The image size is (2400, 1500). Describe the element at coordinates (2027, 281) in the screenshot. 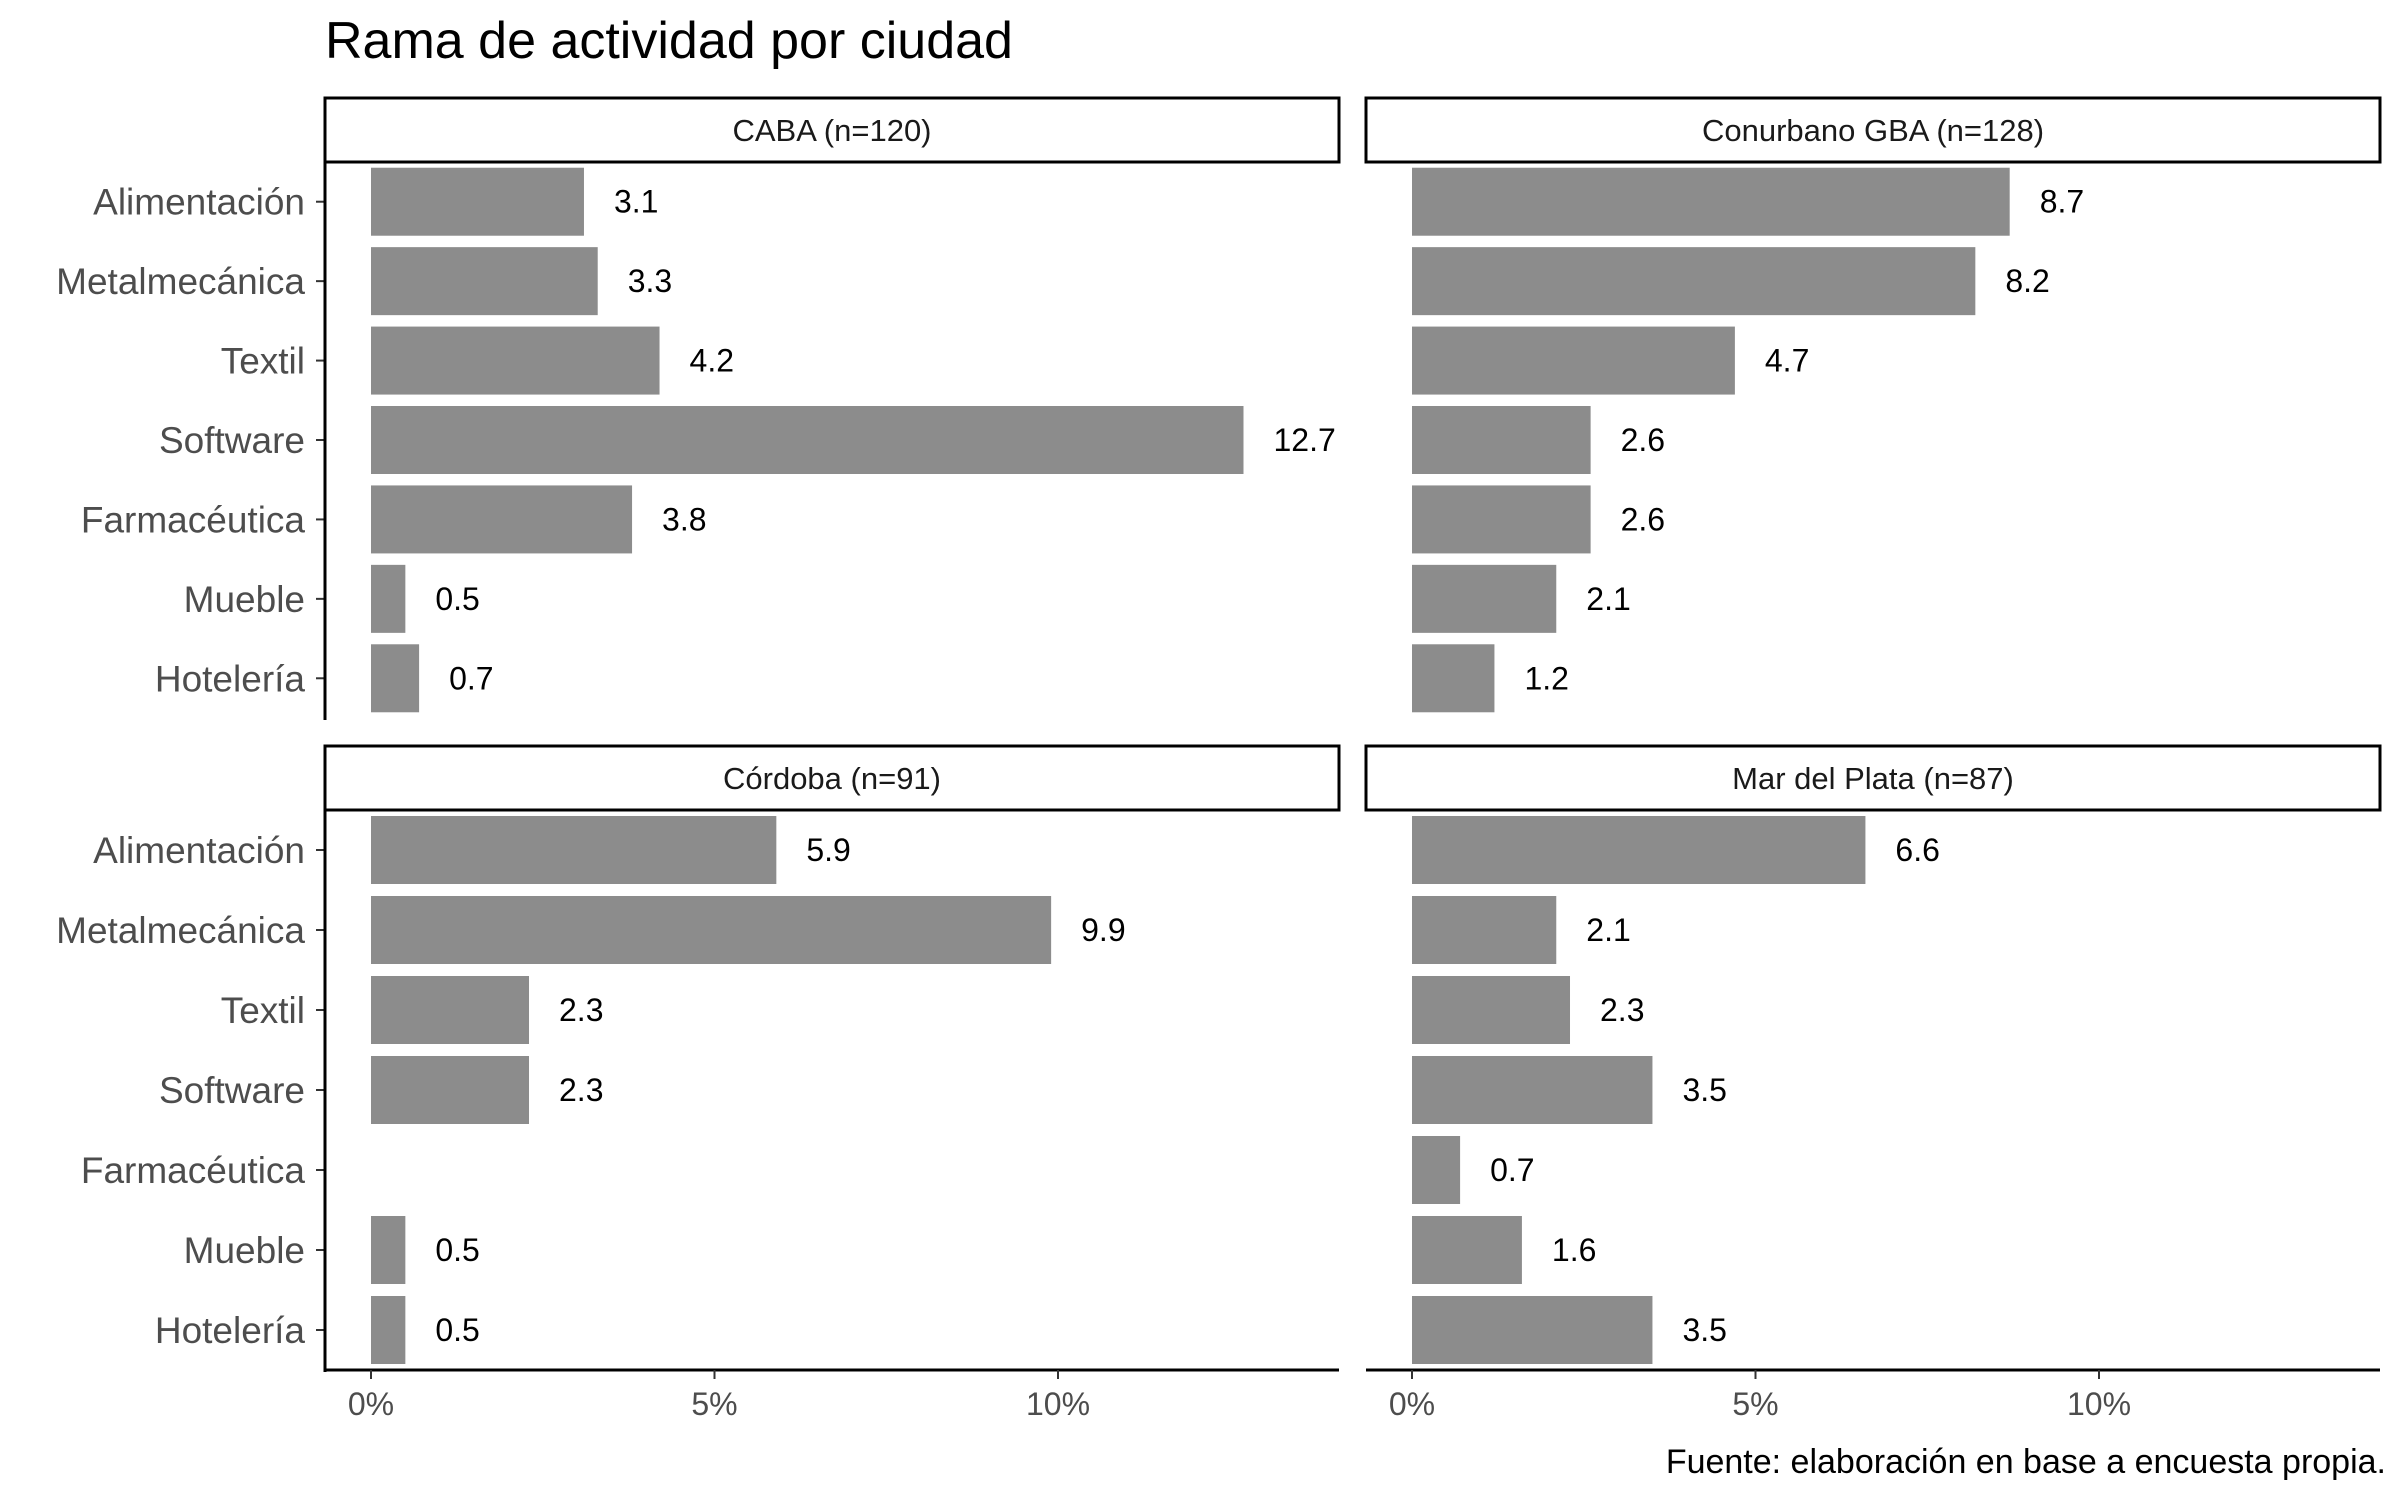

I see `data-label: 8.2` at that location.